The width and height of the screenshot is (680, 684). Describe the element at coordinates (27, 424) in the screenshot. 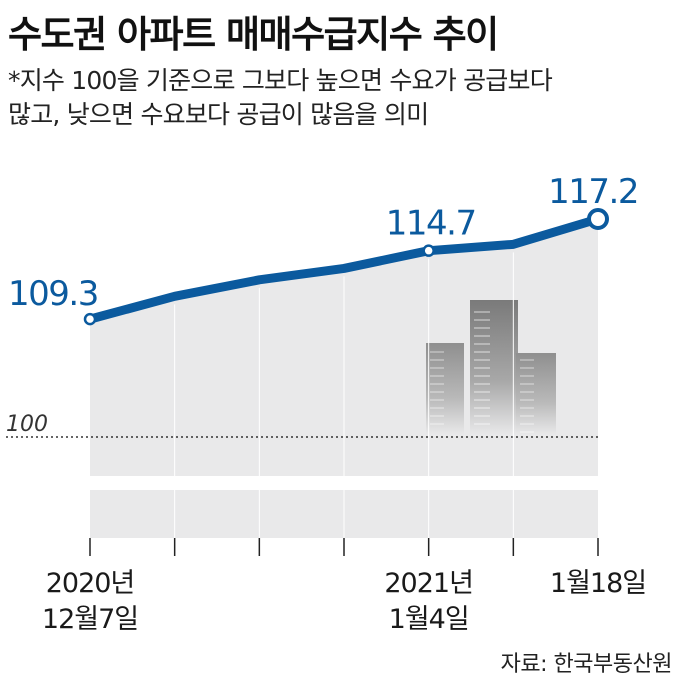

I see `baseline-label: 100` at that location.